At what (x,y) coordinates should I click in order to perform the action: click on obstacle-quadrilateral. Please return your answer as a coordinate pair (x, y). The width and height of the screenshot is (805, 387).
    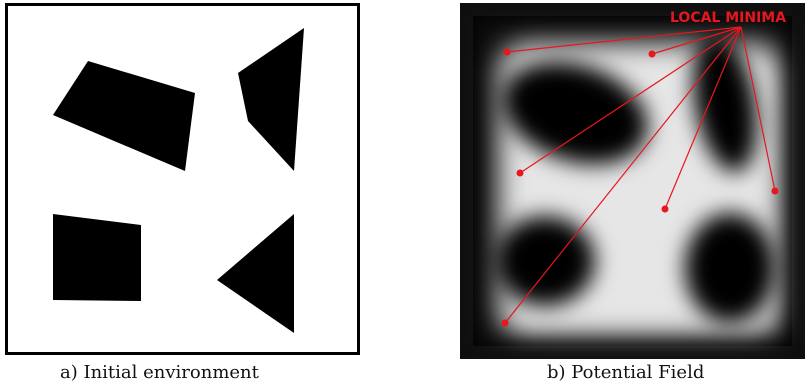
    Looking at the image, I should click on (271, 99).